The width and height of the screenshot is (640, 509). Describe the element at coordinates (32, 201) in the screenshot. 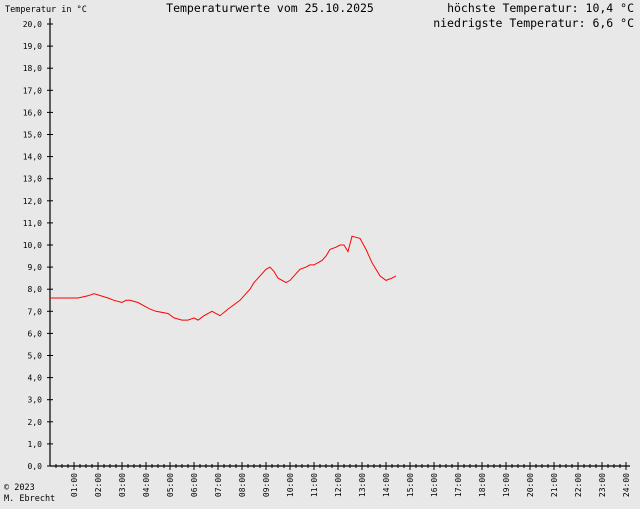

I see `y-tick-label: 12,0` at that location.